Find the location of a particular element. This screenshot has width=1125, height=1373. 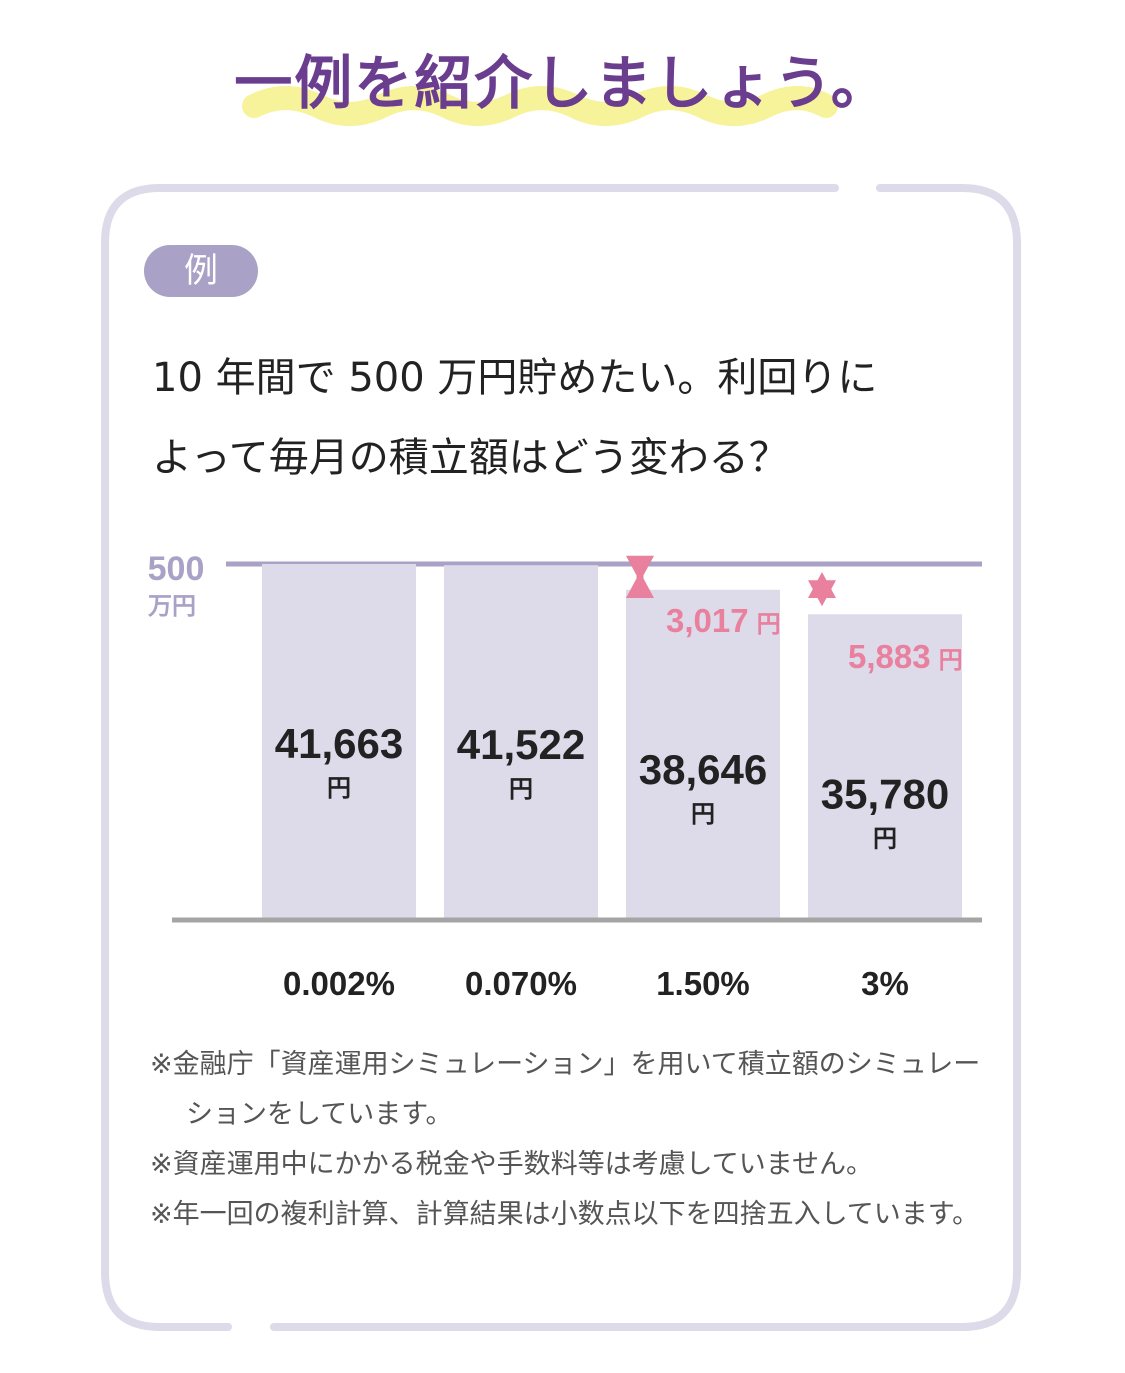

x-tick-label: 0.002% is located at coordinates (339, 983).